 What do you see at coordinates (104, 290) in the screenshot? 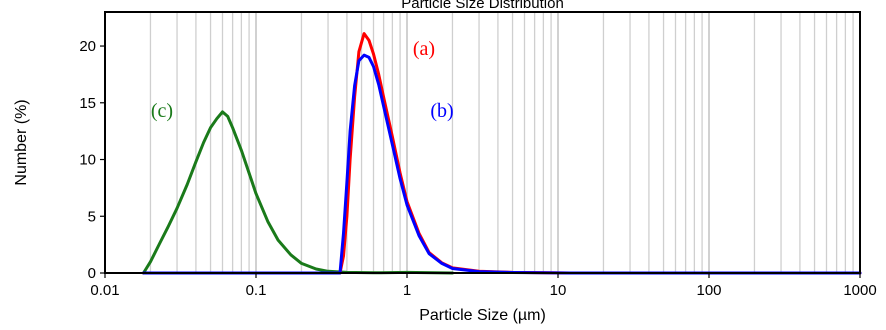
I see `x-tick-label: 0.01` at bounding box center [104, 290].